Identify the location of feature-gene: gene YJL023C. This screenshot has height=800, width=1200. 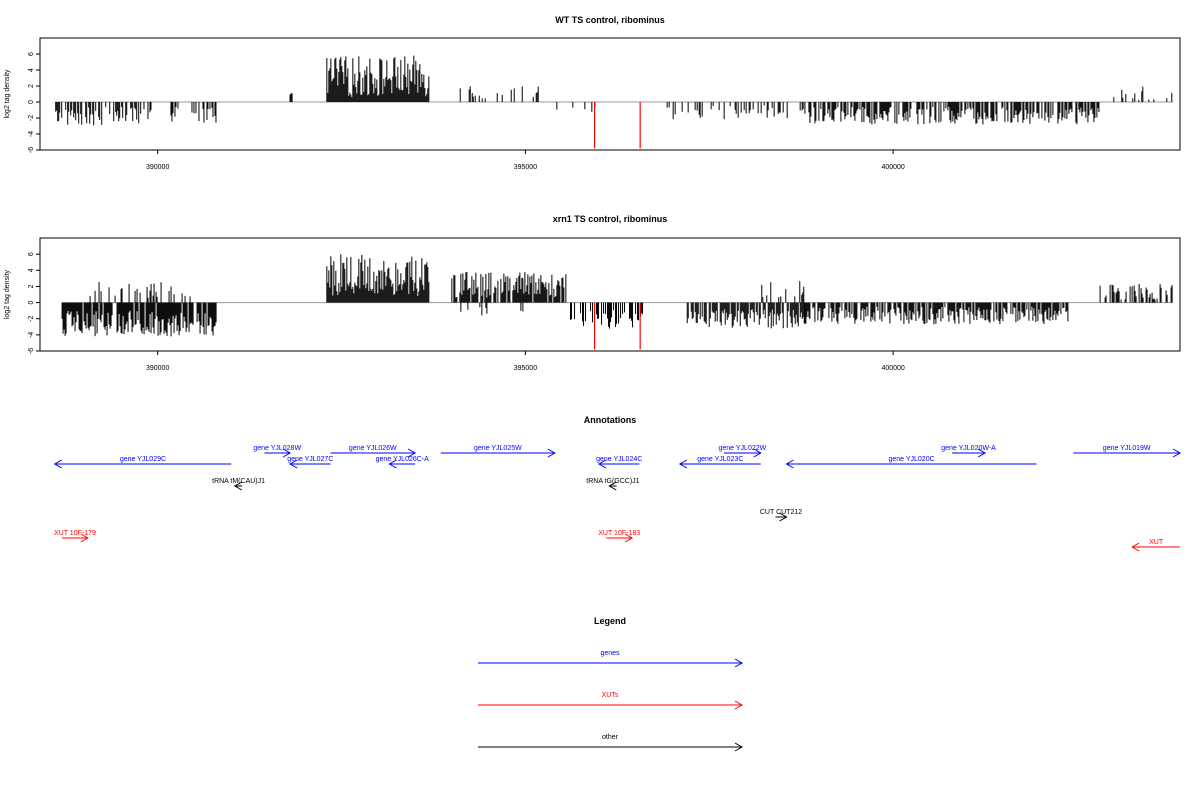
(719, 462).